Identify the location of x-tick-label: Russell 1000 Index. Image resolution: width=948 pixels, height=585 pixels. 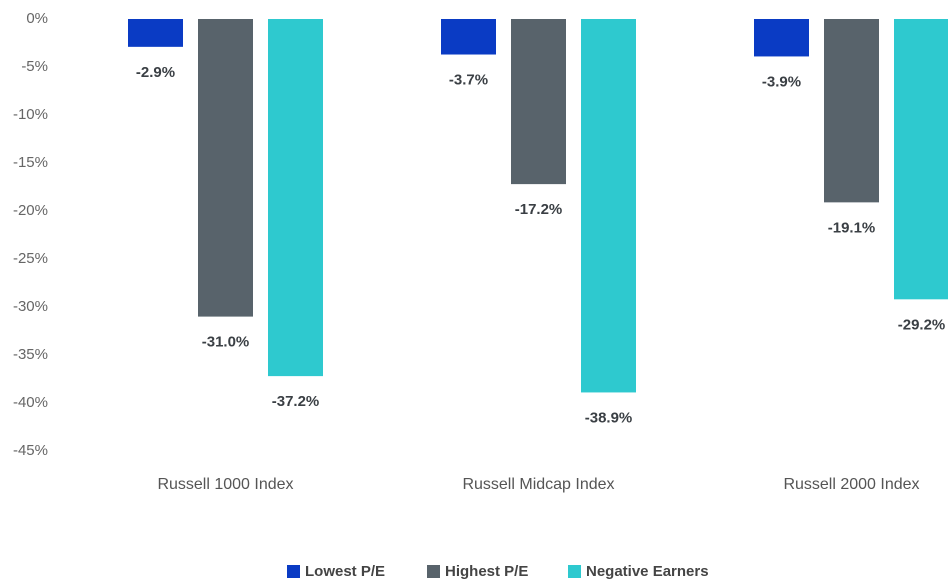
(225, 484).